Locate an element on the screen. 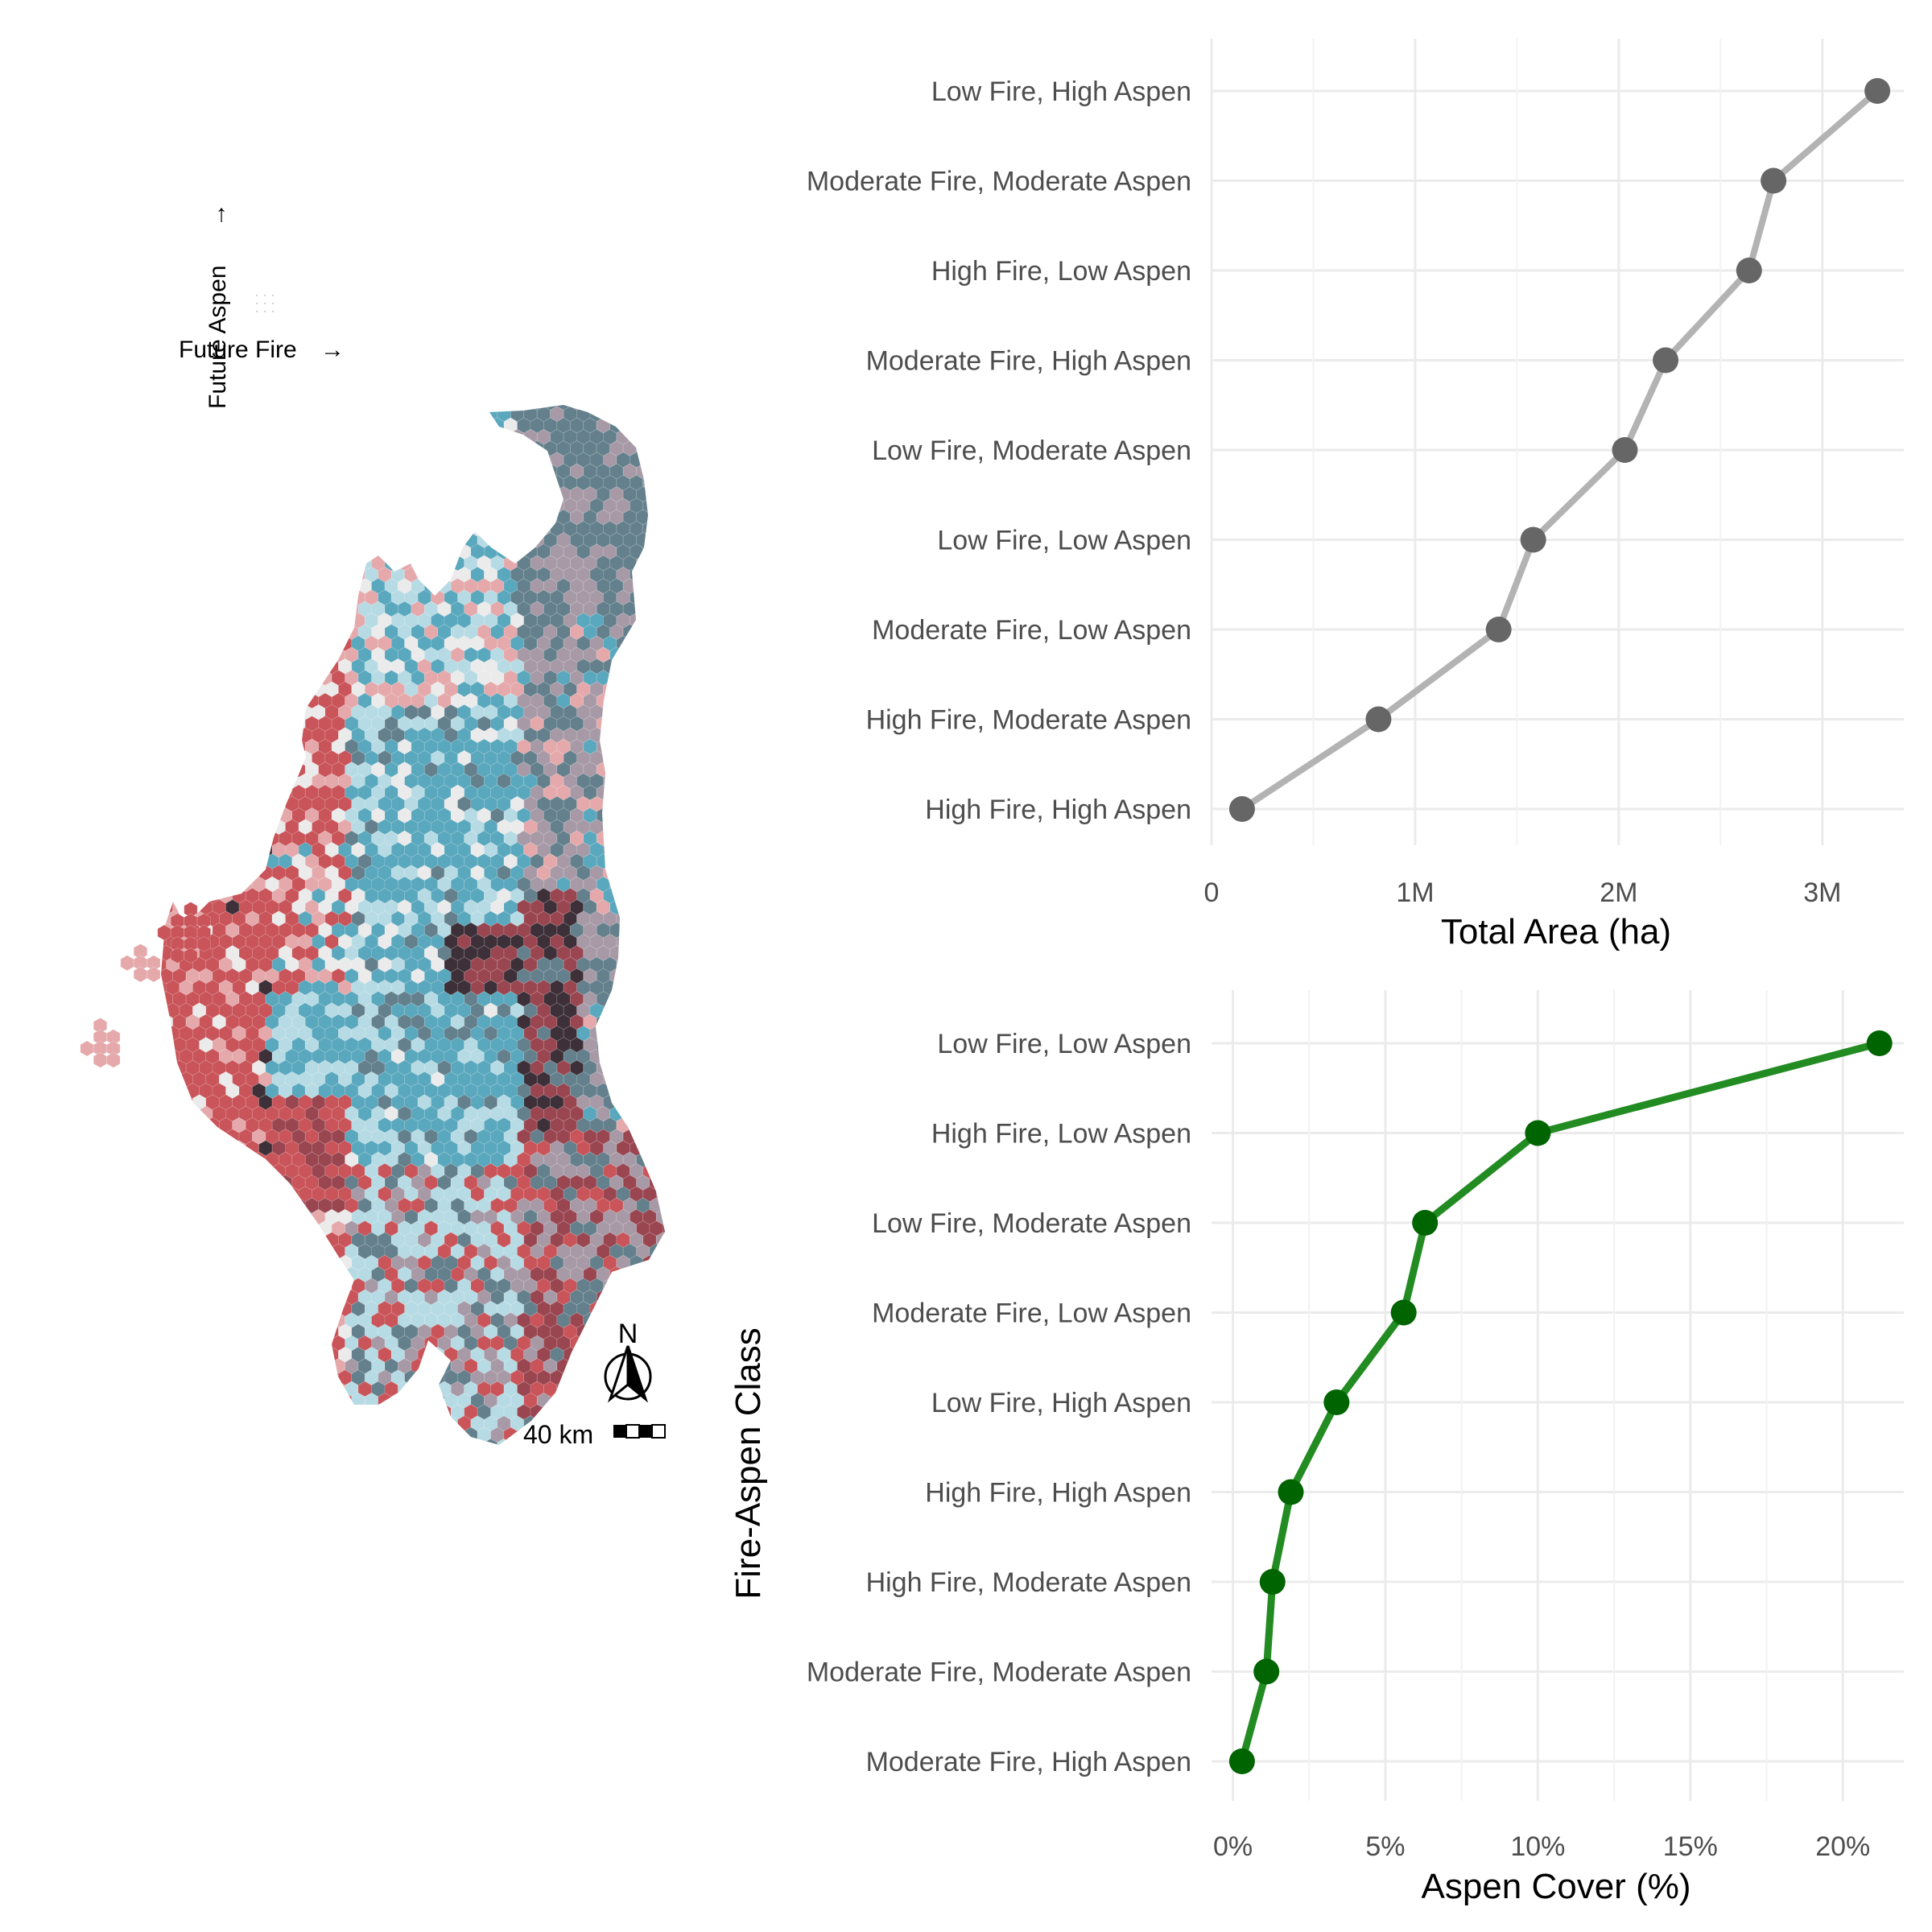  fire-aspen-hex-map is located at coordinates (415, 925).